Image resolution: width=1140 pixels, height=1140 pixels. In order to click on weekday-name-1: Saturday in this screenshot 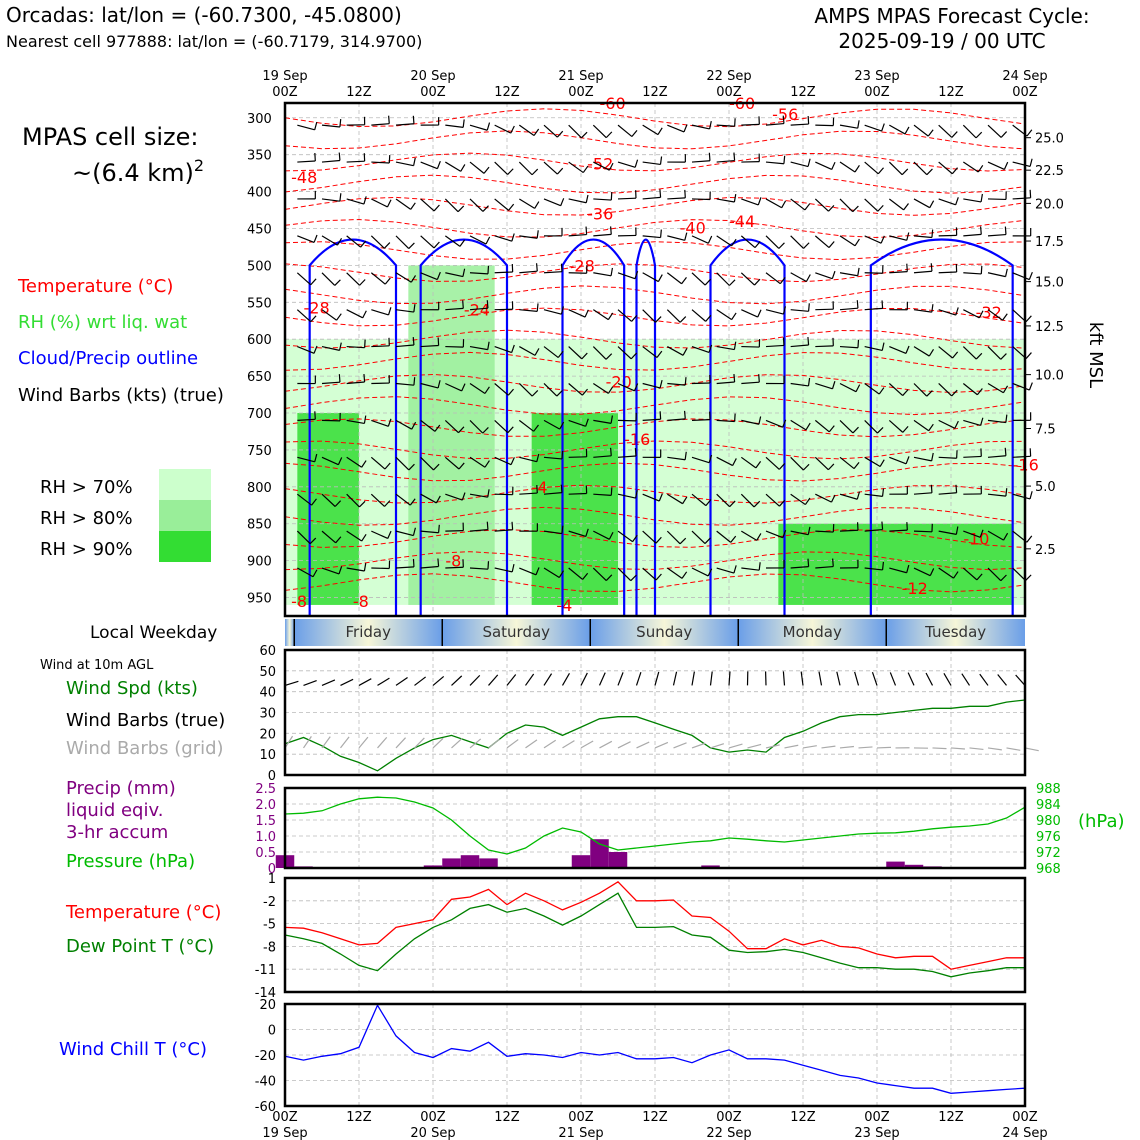, I will do `click(516, 632)`.